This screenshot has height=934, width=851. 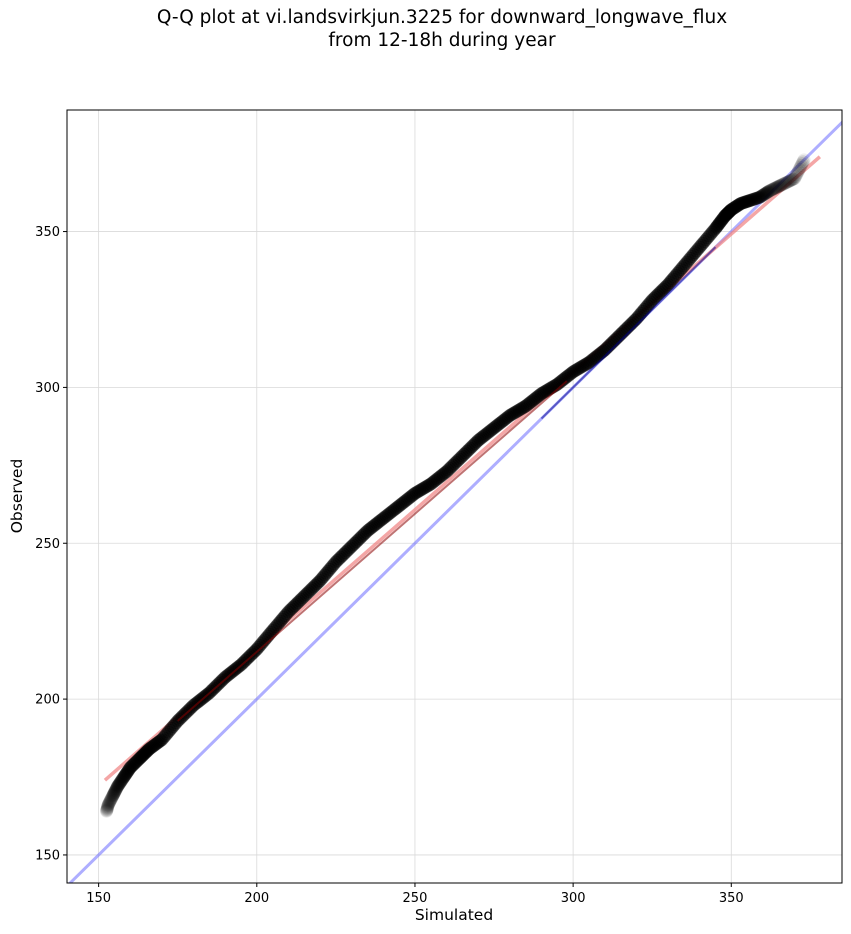 I want to click on x-axis-label: Simulated, so click(x=454, y=915).